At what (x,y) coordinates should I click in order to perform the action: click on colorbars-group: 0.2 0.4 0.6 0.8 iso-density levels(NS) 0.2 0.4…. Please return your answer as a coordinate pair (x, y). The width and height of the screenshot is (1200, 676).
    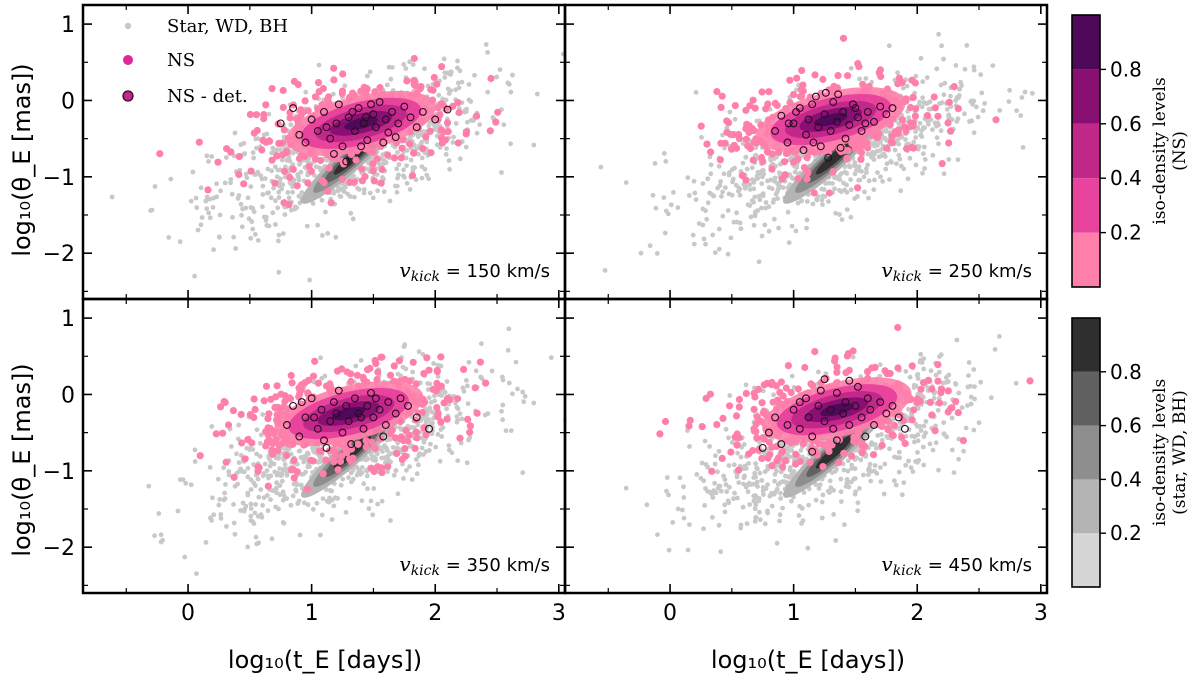
    Looking at the image, I should click on (1130, 301).